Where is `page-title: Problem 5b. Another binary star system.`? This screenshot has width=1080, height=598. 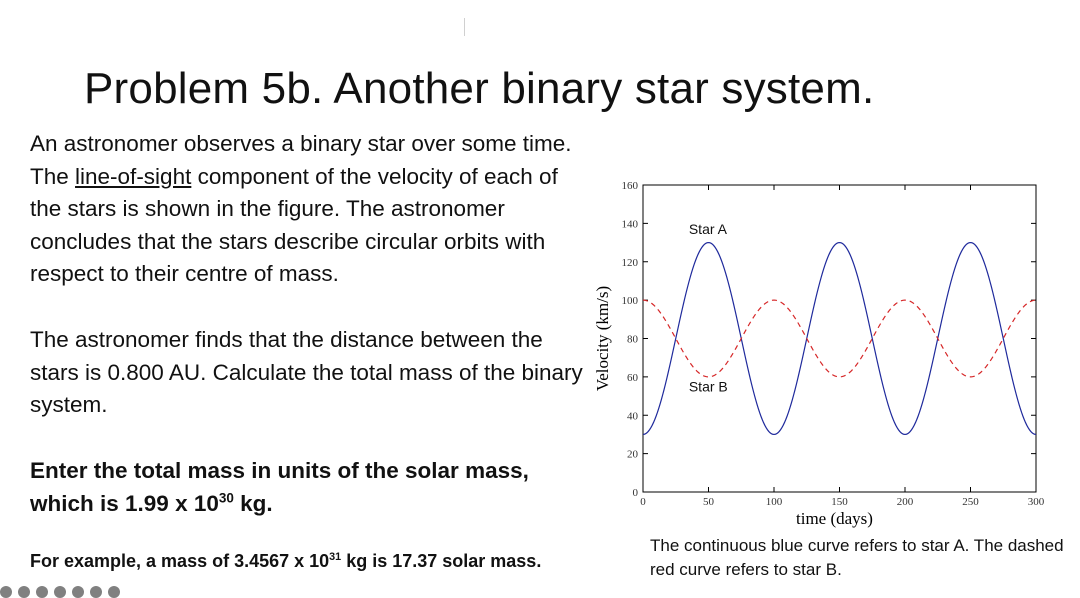
page-title: Problem 5b. Another binary star system. is located at coordinates (479, 88).